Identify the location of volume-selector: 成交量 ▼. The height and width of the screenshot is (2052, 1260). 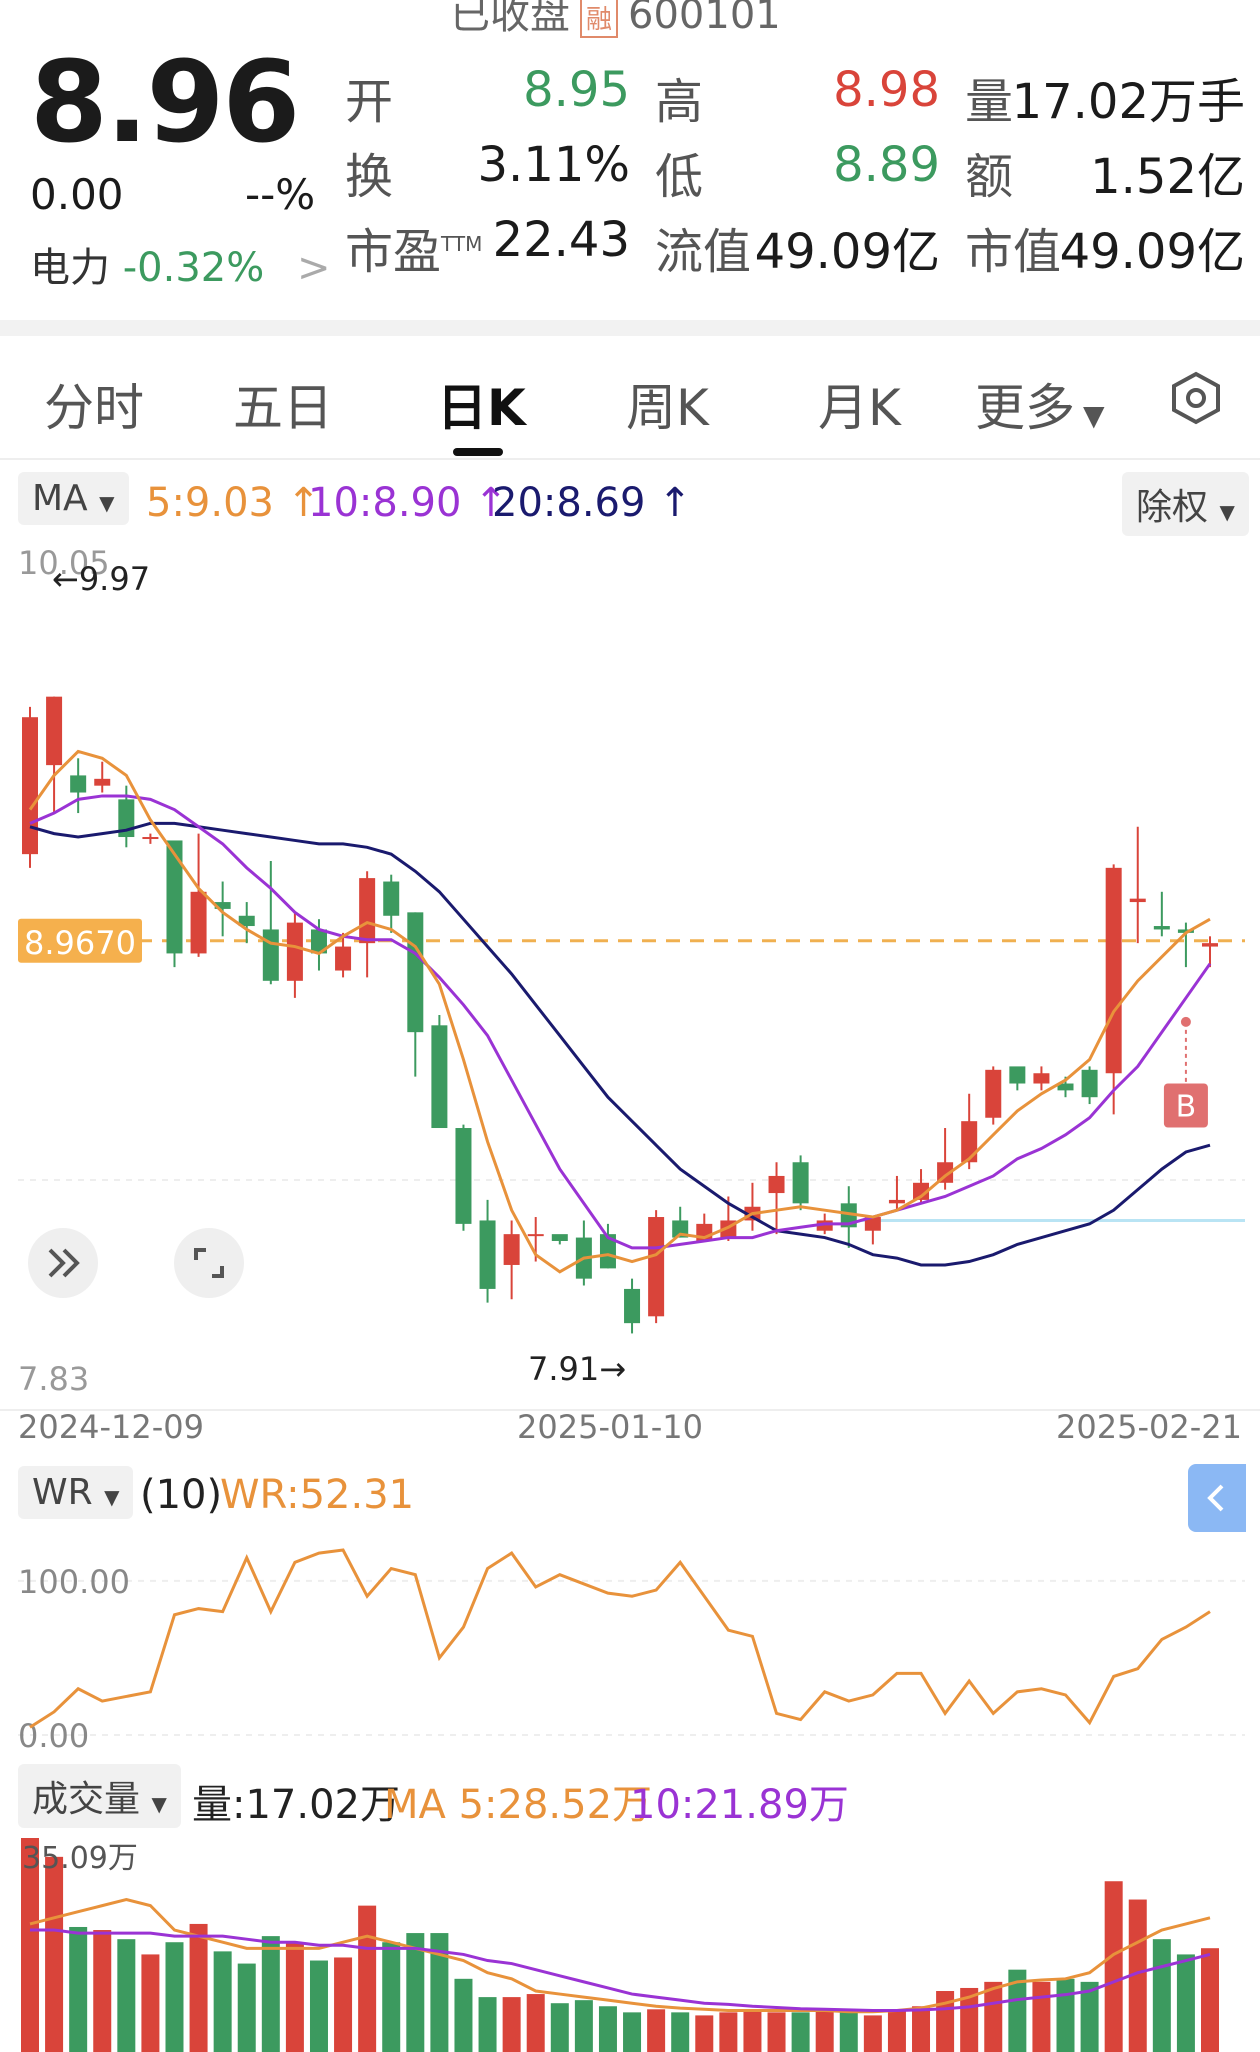
(99, 1796).